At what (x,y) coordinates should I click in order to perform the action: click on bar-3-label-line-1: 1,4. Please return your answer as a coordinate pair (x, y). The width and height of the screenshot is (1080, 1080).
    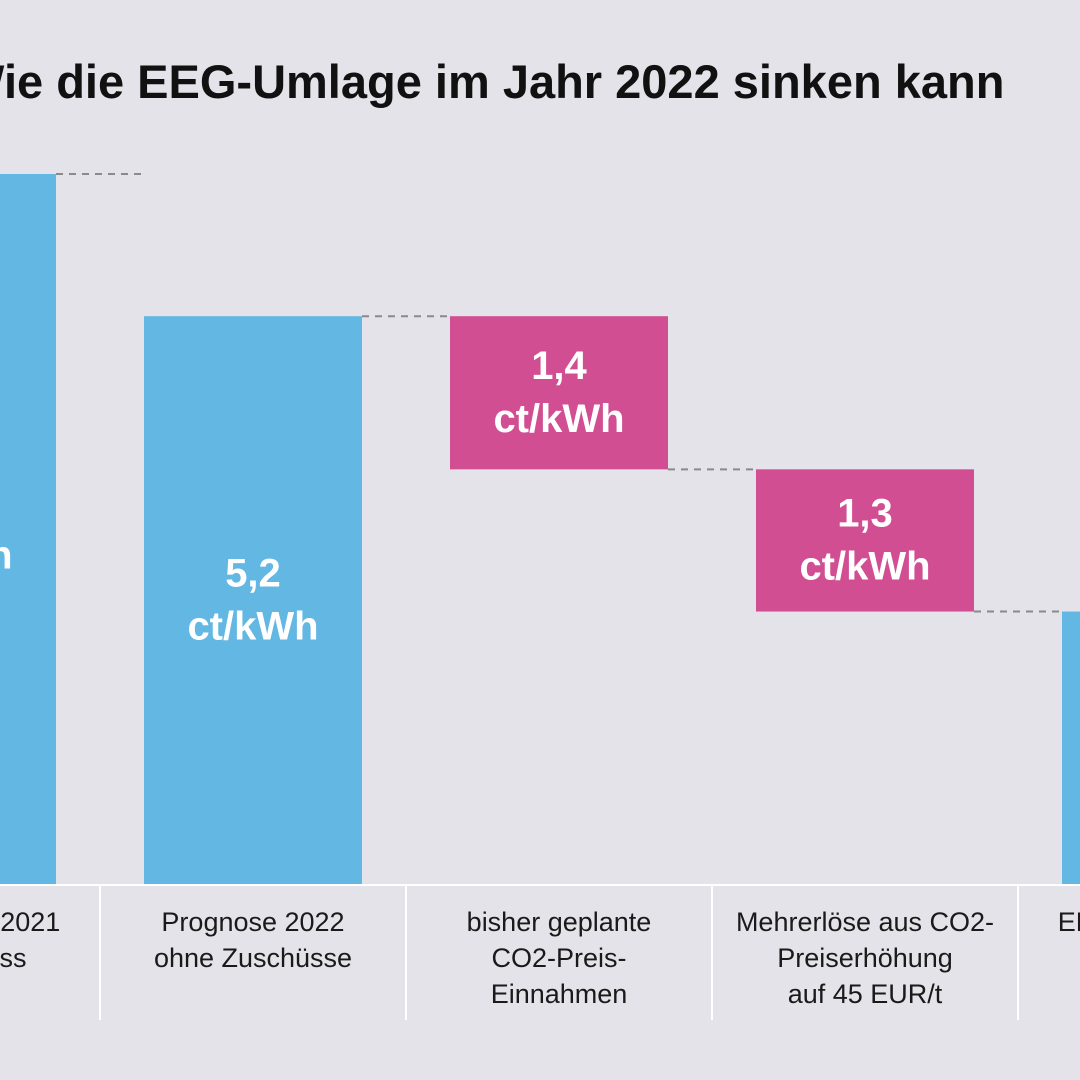
    Looking at the image, I should click on (559, 366).